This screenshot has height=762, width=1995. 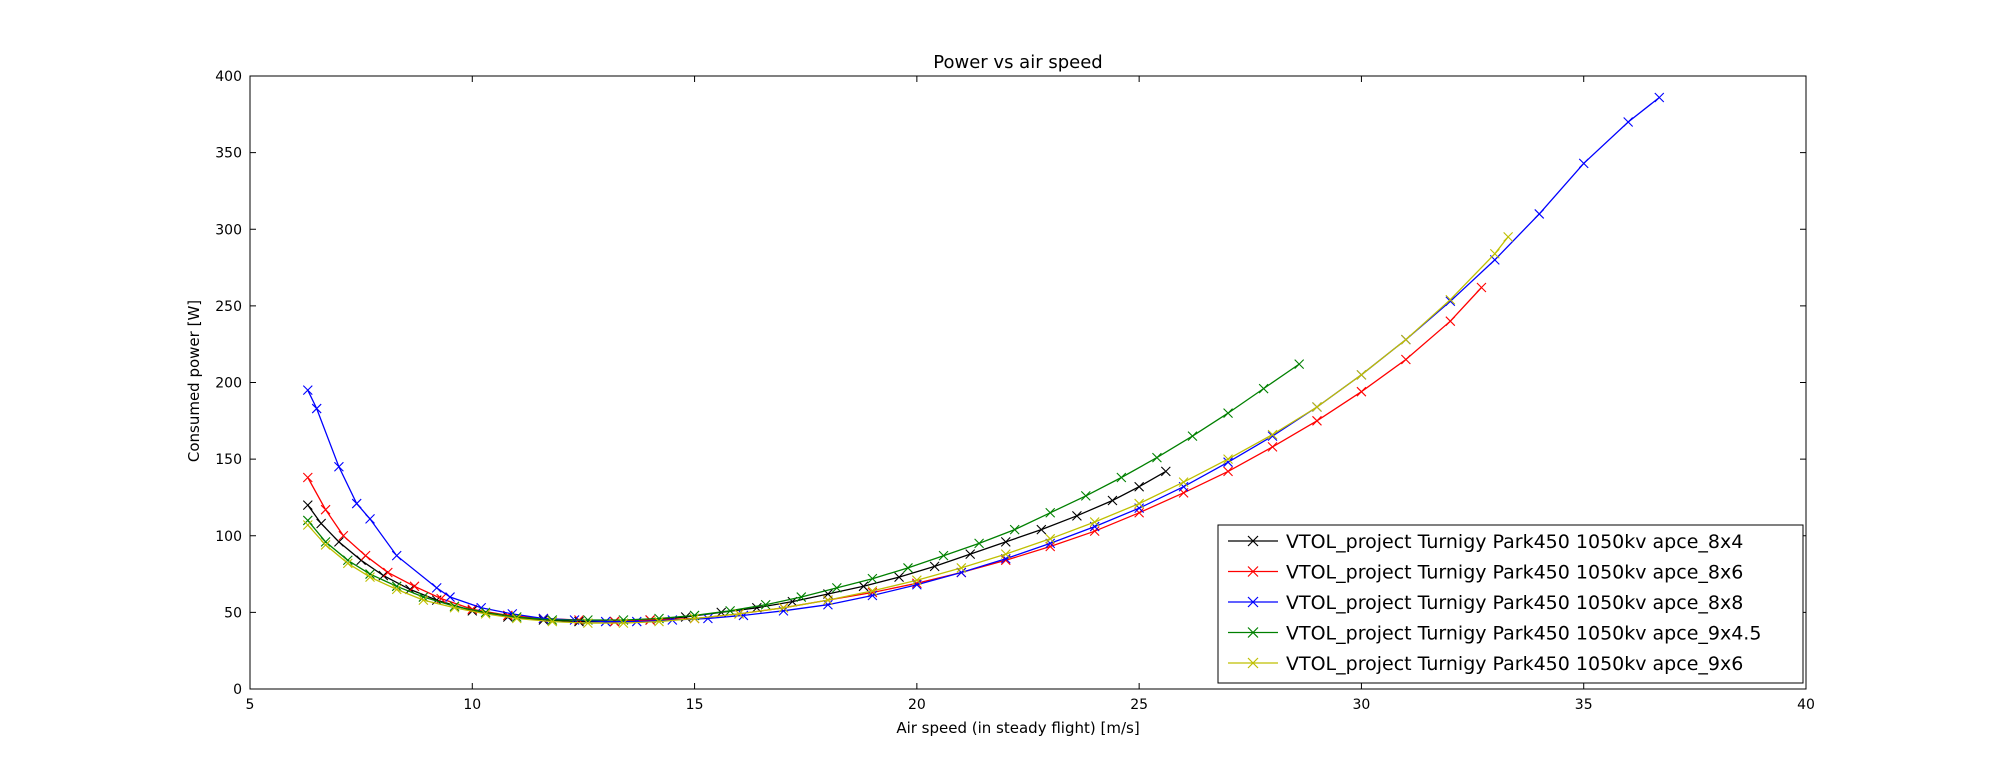 What do you see at coordinates (695, 705) in the screenshot?
I see `x-tick-label: 15` at bounding box center [695, 705].